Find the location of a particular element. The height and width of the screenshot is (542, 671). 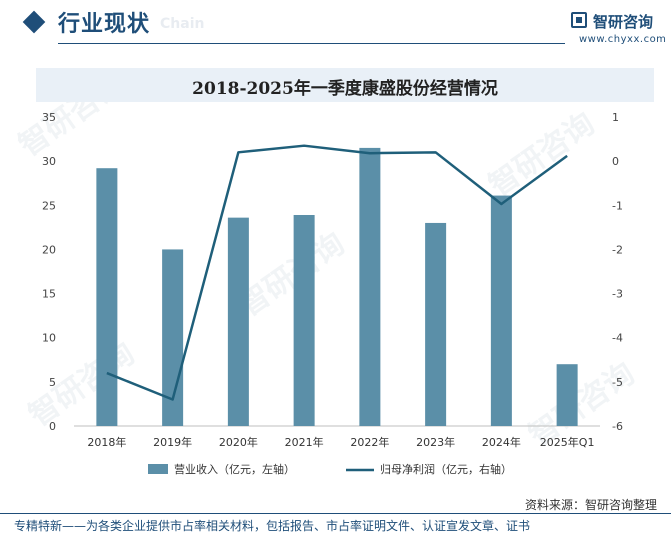

section-title-en: Chain is located at coordinates (182, 24).